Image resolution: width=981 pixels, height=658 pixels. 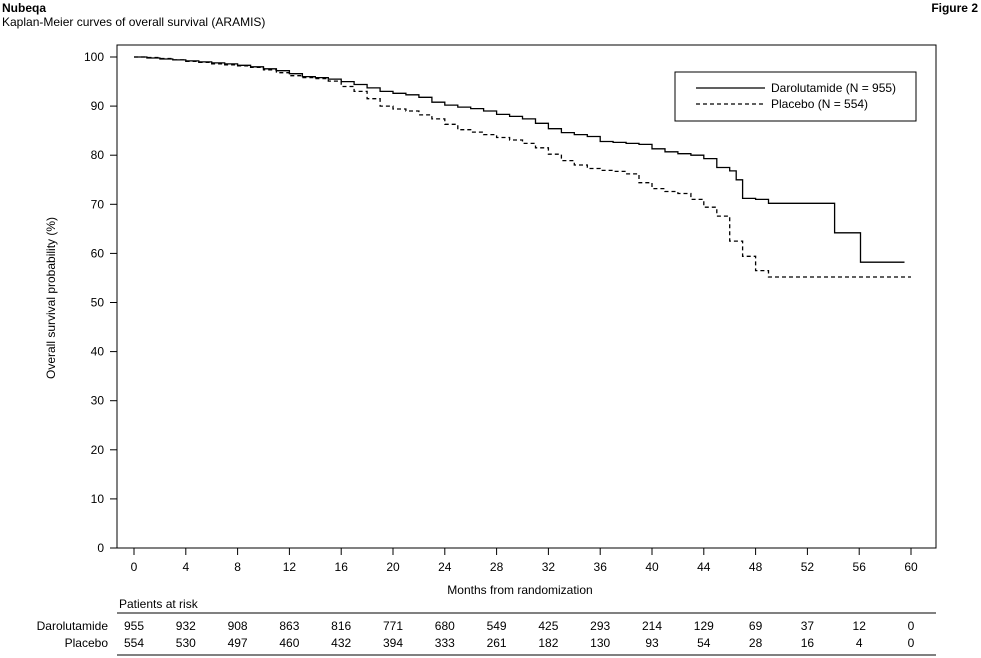 I want to click on figure-label: Figure 2, so click(x=954, y=8).